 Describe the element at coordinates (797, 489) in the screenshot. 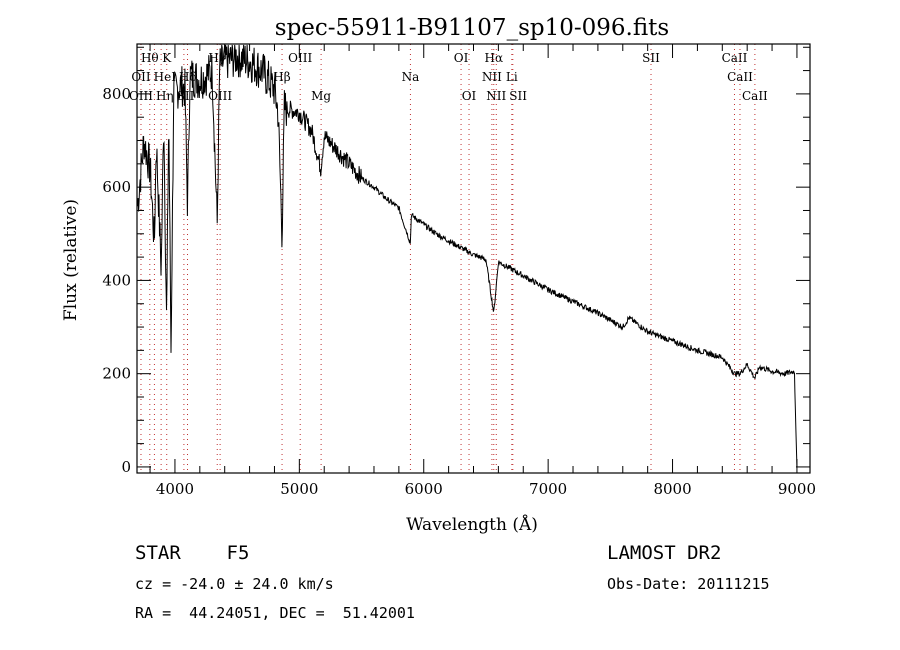

I see `x-tick-label: 9000` at that location.